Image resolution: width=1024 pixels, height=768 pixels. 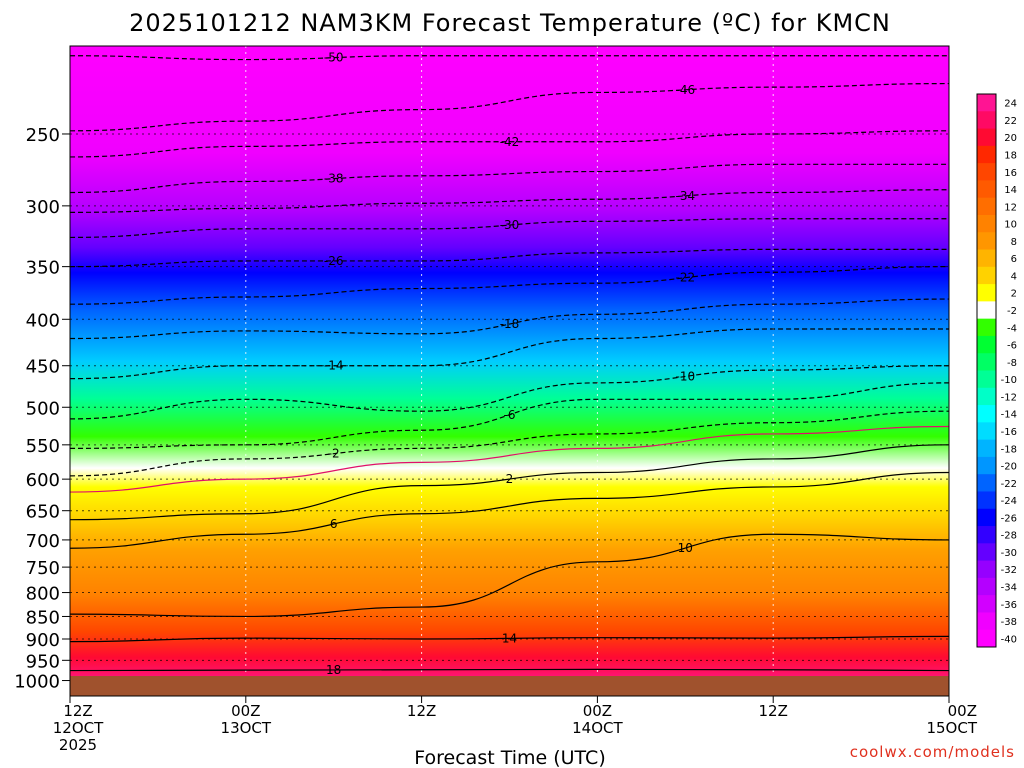 What do you see at coordinates (43, 541) in the screenshot?
I see `y-tick-label: 700` at bounding box center [43, 541].